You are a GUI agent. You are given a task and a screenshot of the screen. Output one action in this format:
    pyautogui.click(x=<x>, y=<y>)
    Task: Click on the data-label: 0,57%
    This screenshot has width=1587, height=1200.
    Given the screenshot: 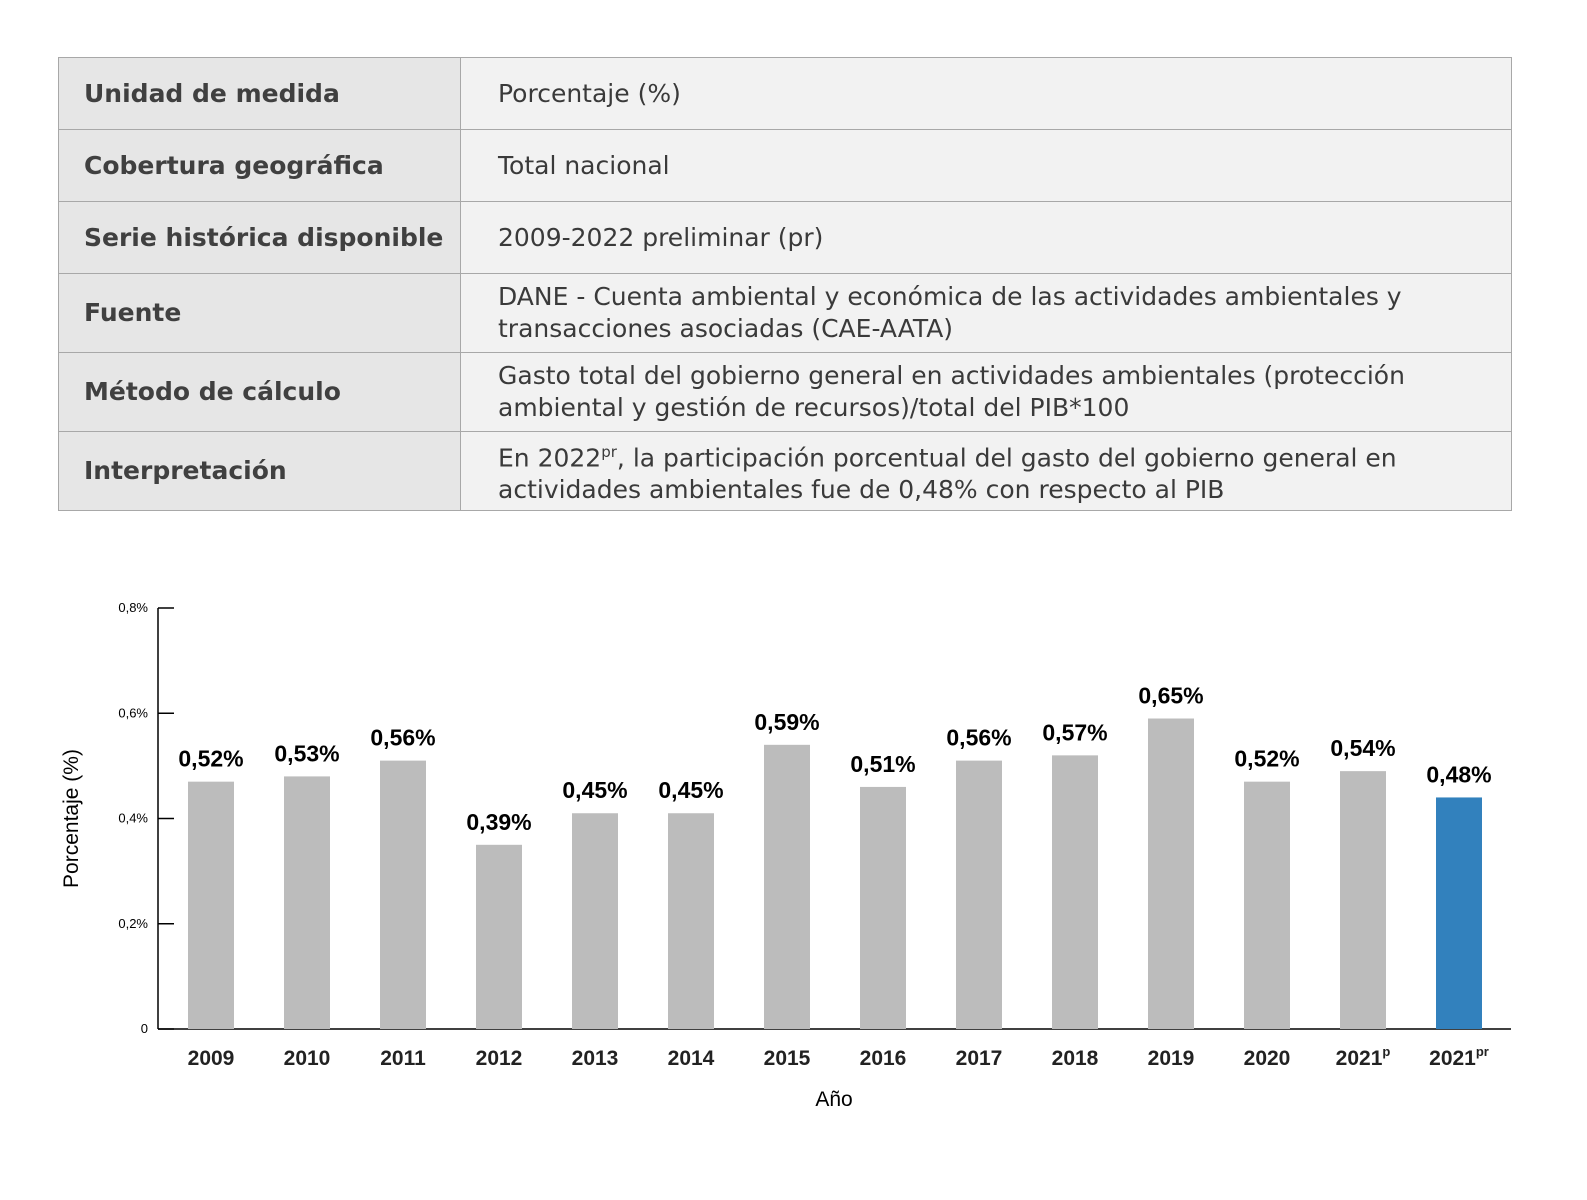 What is the action you would take?
    pyautogui.click(x=1074, y=732)
    